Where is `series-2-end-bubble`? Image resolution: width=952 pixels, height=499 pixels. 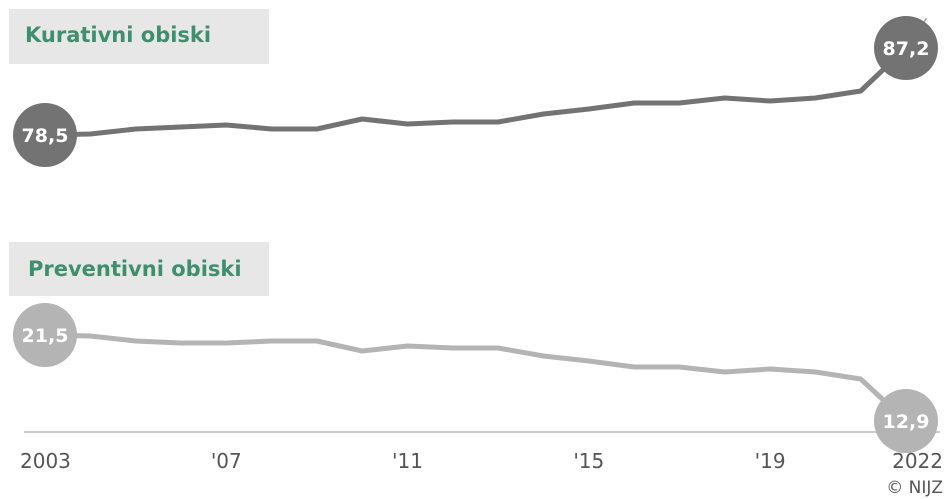
series-2-end-bubble is located at coordinates (906, 421).